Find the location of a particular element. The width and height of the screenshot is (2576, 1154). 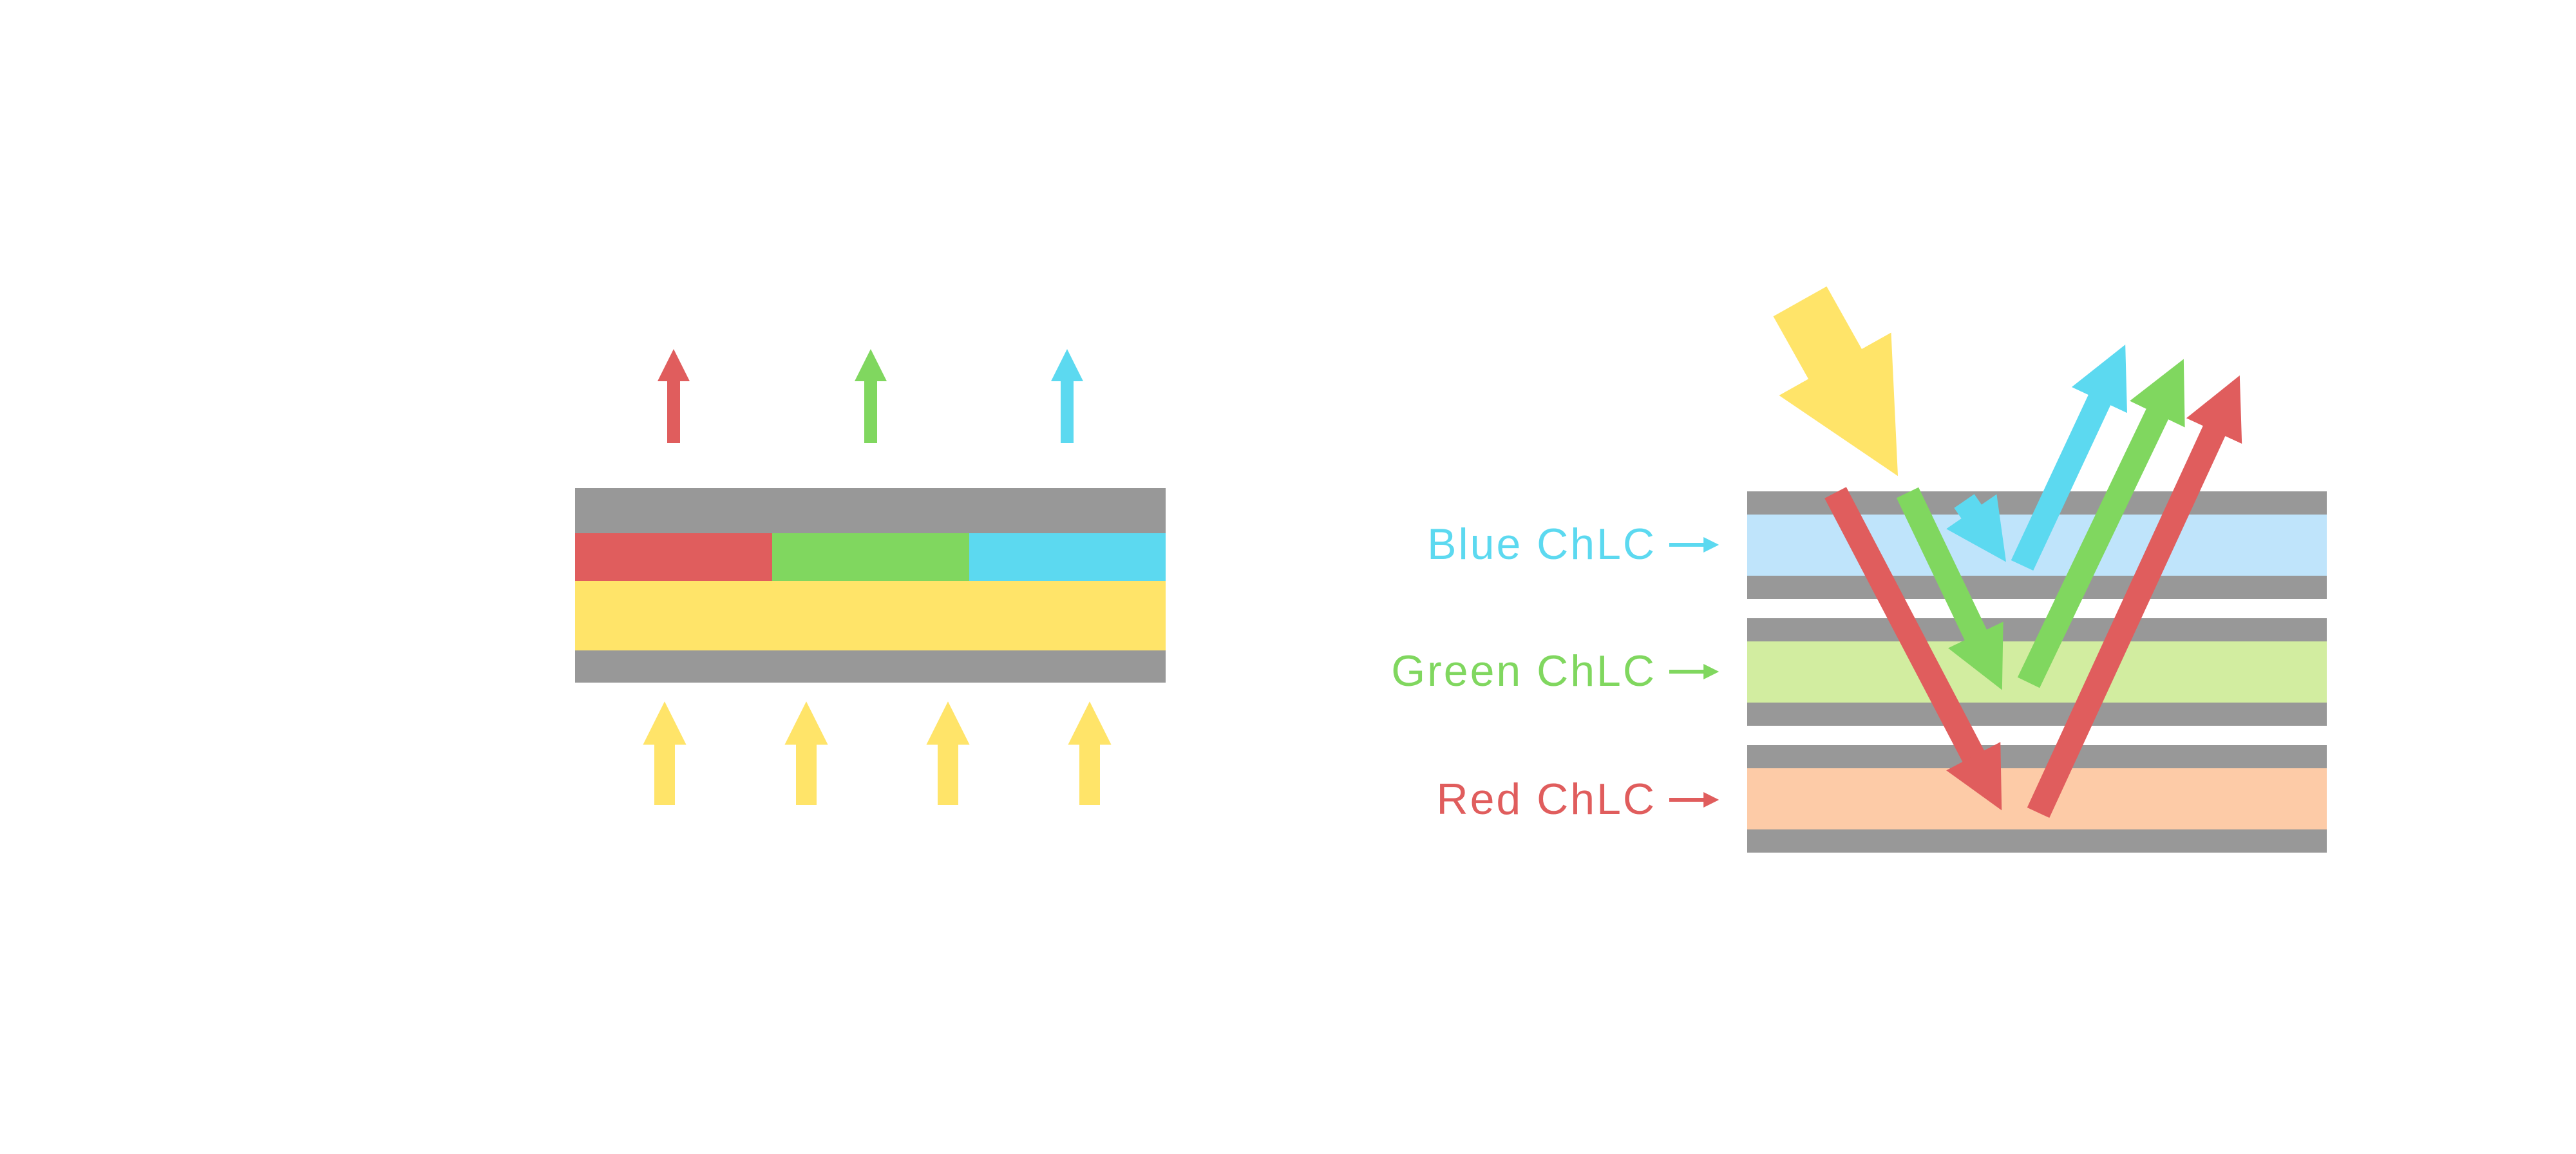

emissive-backlight-diagram is located at coordinates (871, 577).